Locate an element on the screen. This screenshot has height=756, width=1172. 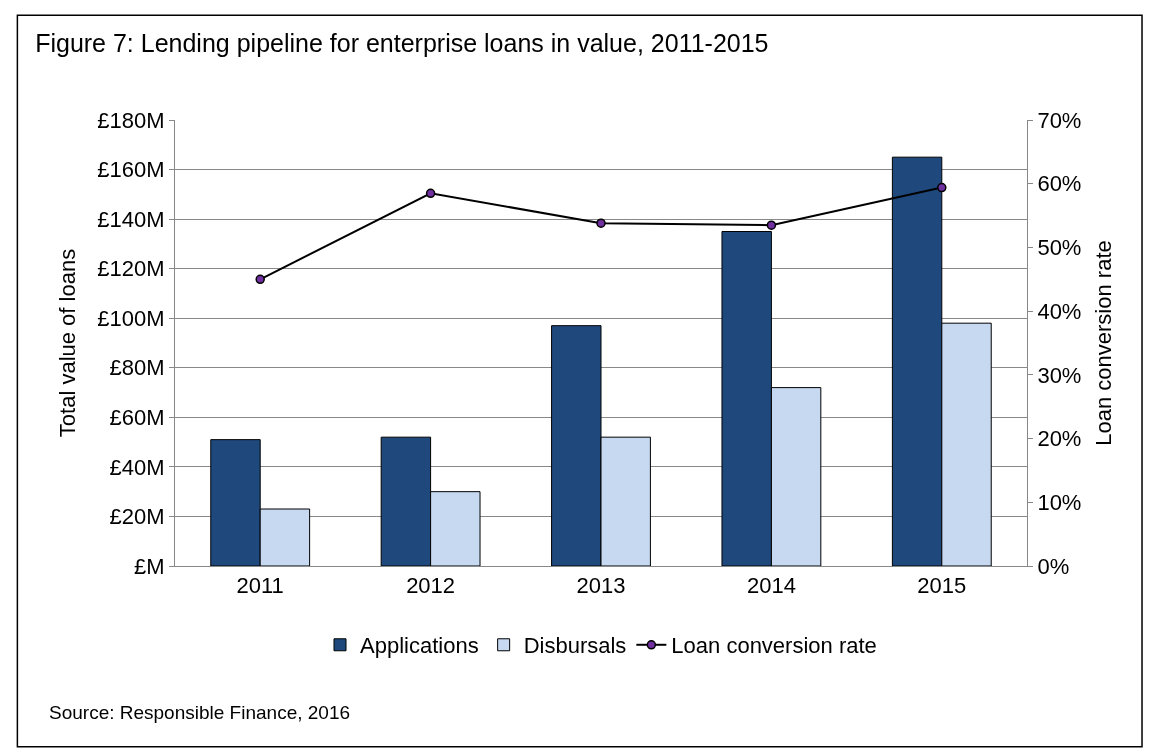
y2-tick-label: 60% is located at coordinates (1059, 184).